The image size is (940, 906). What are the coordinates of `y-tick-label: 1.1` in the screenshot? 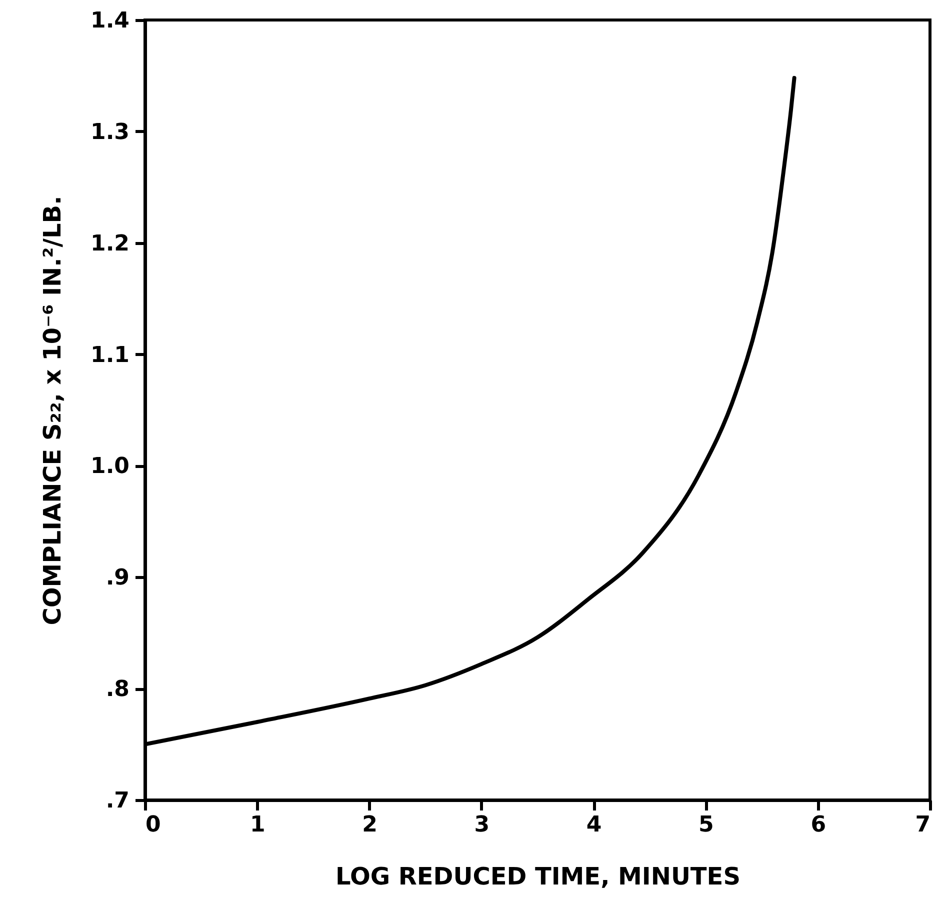 It's located at (110, 355).